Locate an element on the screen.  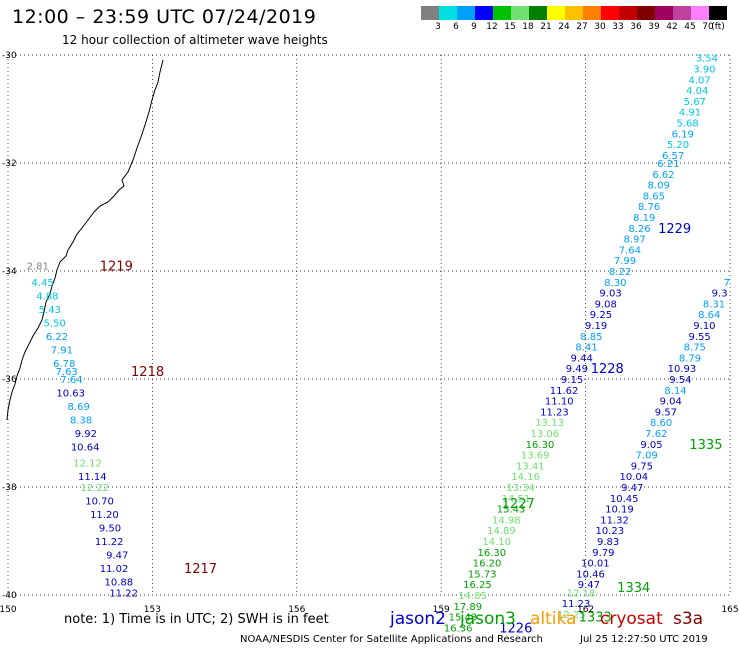
wave-height-value: 8.09 is located at coordinates (659, 186).